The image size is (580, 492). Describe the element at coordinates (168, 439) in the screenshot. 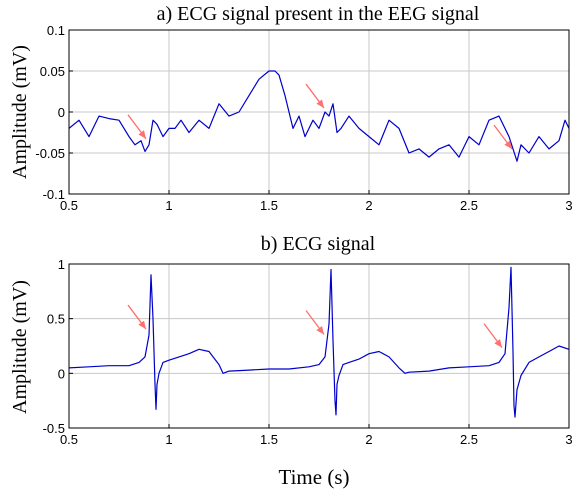

I see `panel-b-x-tick-label: 1` at that location.